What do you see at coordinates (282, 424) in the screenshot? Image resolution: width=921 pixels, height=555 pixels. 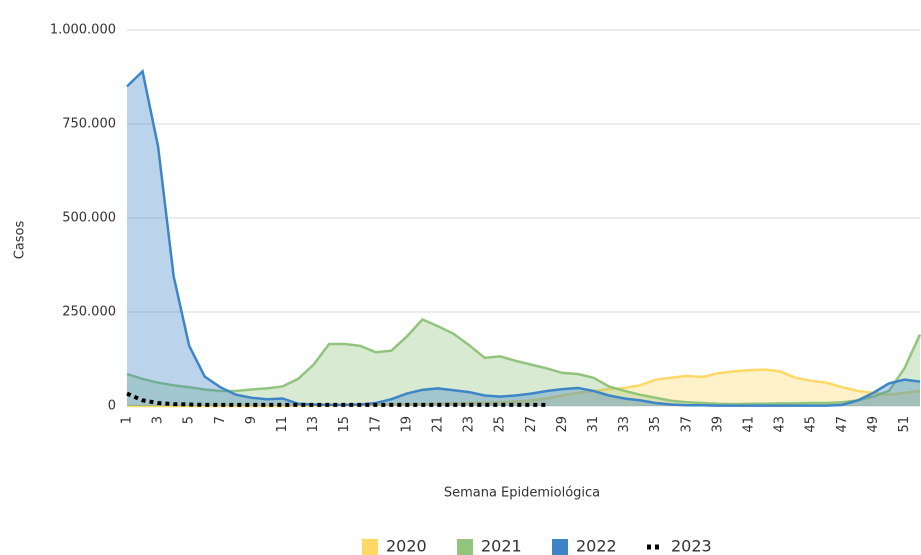 I see `x-tick-label: 11` at bounding box center [282, 424].